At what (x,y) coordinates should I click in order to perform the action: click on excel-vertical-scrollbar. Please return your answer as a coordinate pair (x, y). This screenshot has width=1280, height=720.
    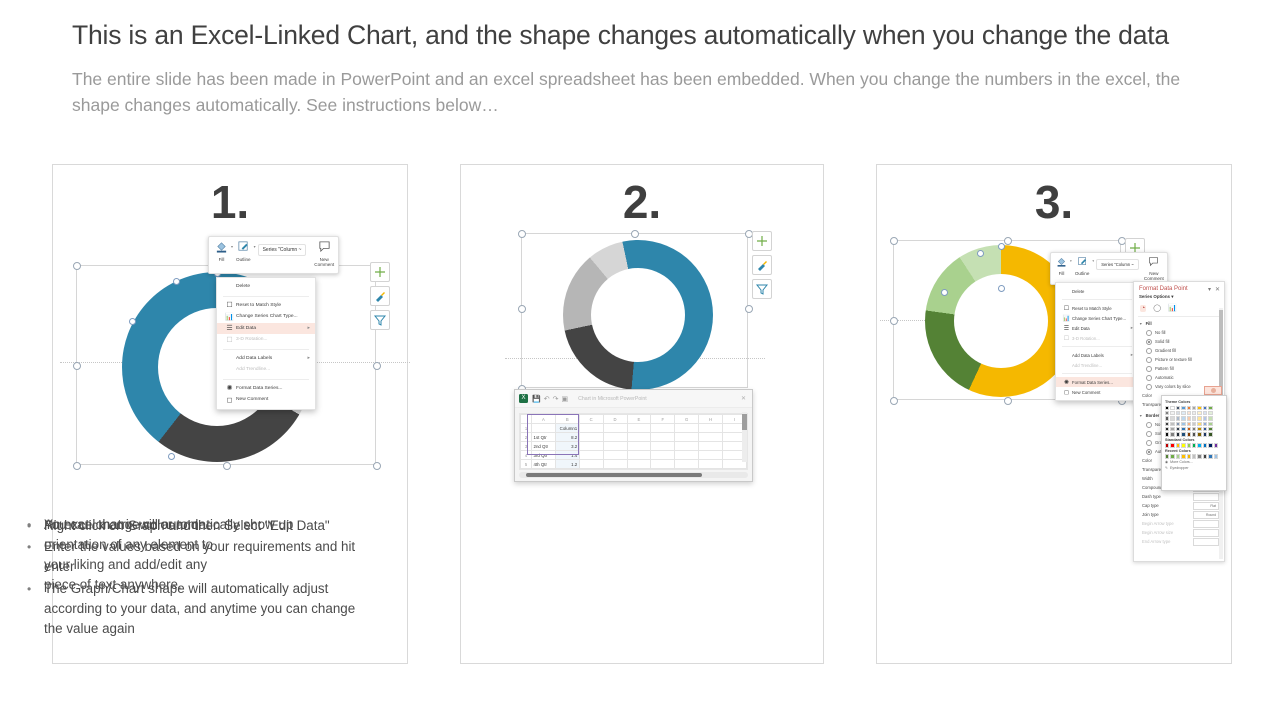
    Looking at the image, I should click on (744, 437).